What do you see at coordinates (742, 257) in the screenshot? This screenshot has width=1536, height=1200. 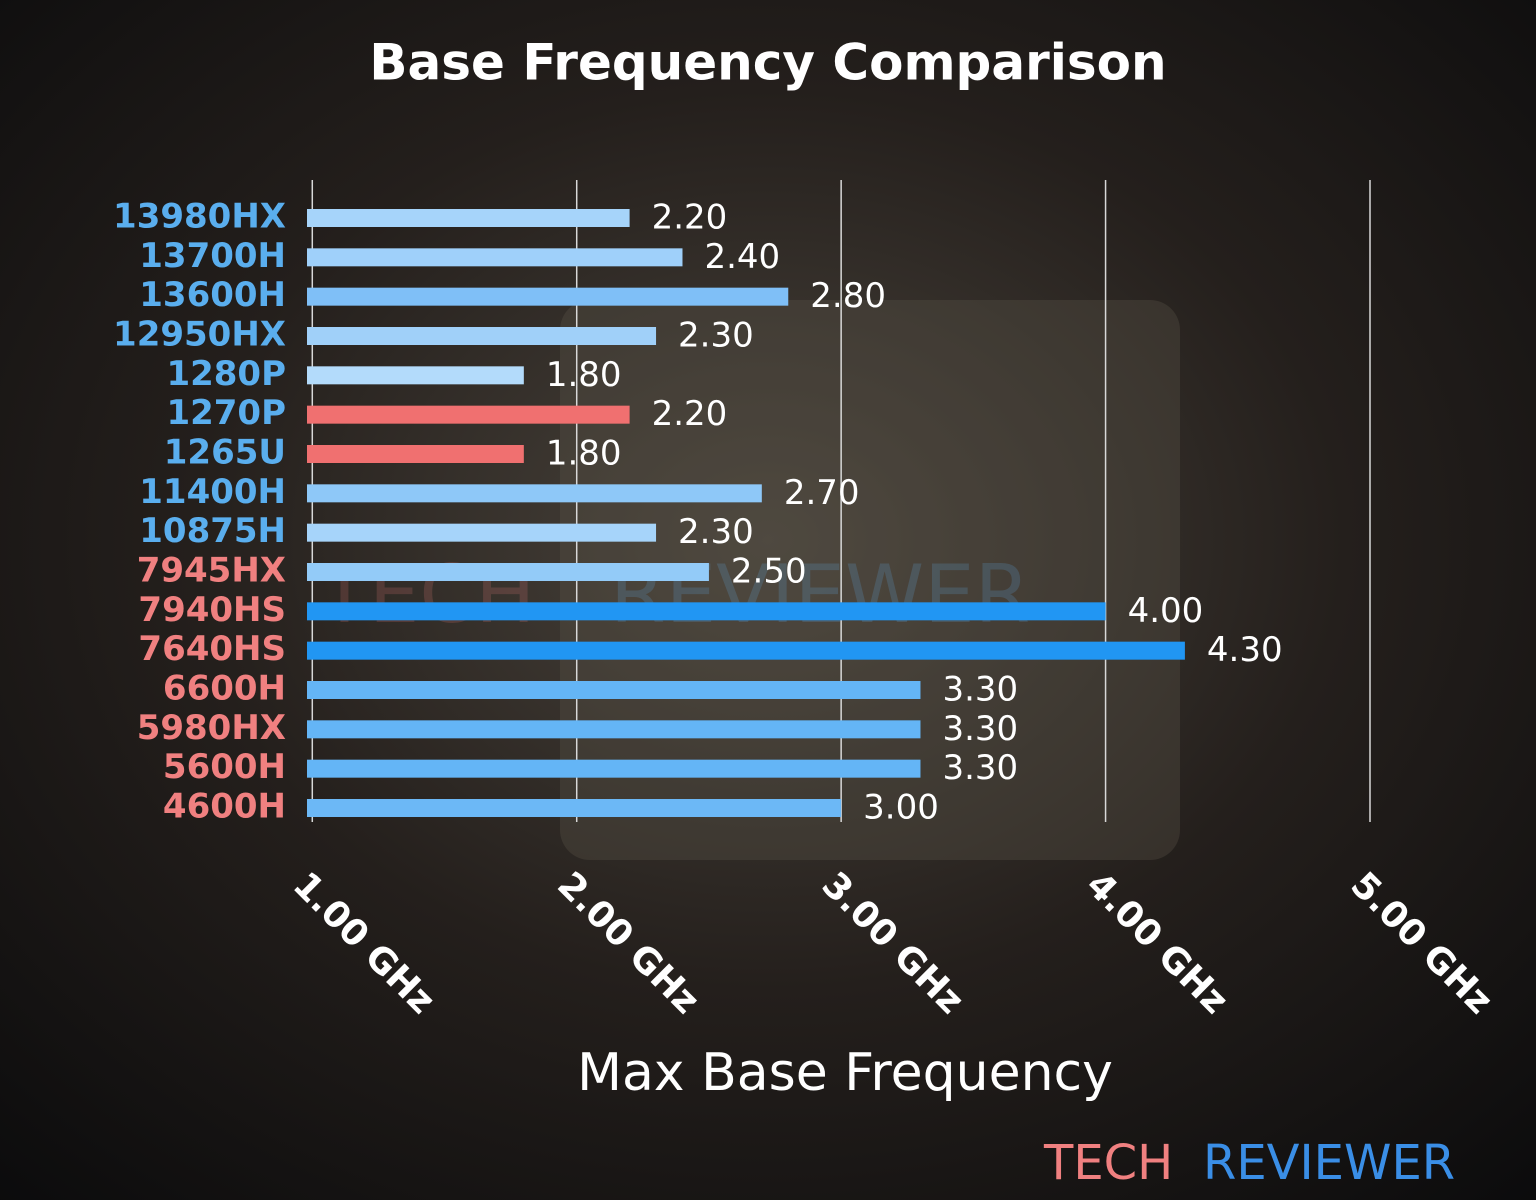 I see `value-label: 2.40` at bounding box center [742, 257].